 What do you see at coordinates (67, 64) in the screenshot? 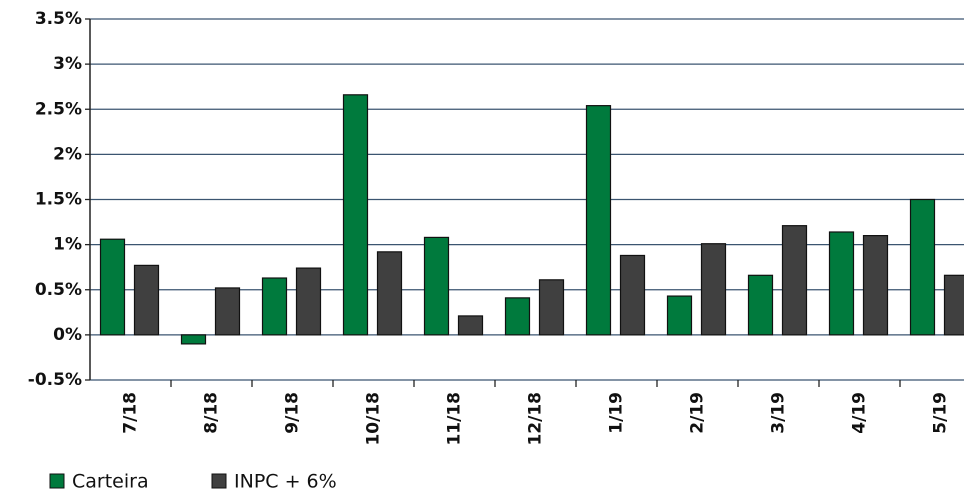
I see `y-tick-label: 3%` at bounding box center [67, 64].